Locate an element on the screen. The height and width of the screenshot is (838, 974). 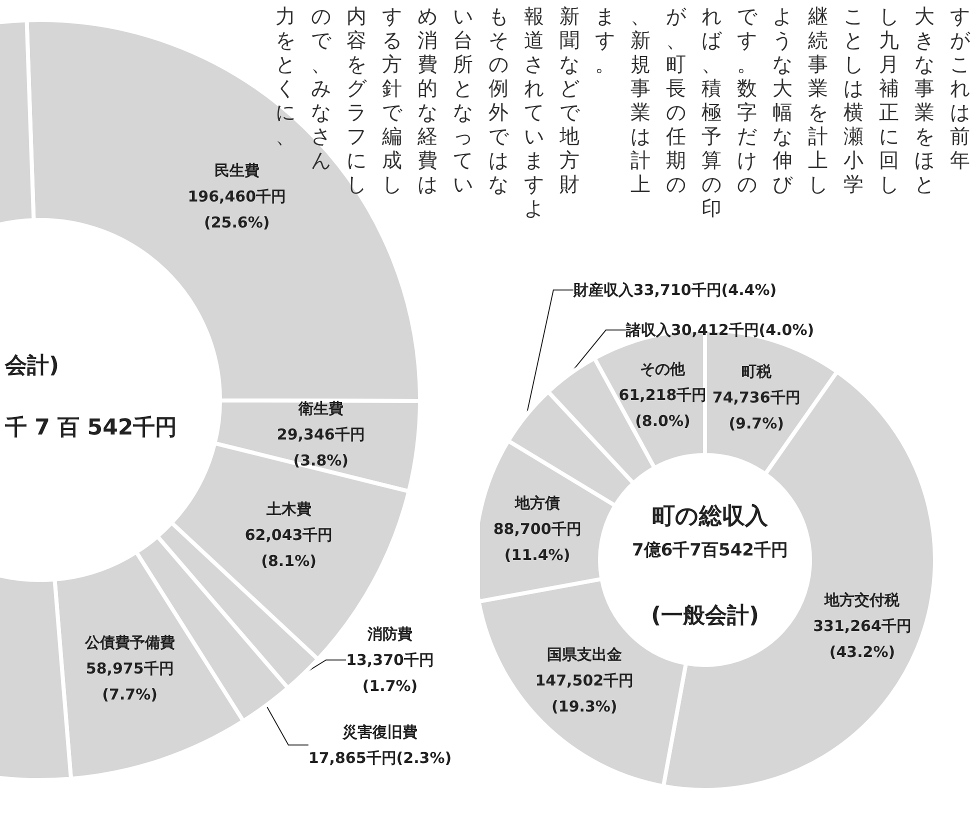
text: すがこれは前年 is located at coordinates (960, 88).